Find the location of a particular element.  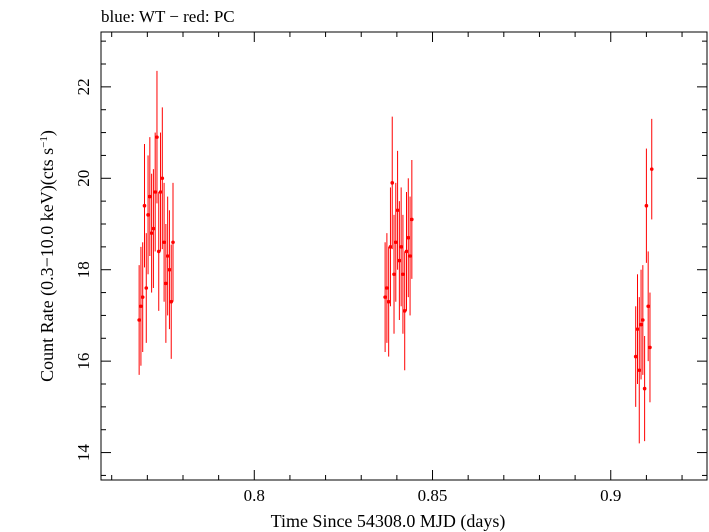

y-axis-label-main: Count Rate (0.3−10.0 keV)(cts s is located at coordinates (47, 265).